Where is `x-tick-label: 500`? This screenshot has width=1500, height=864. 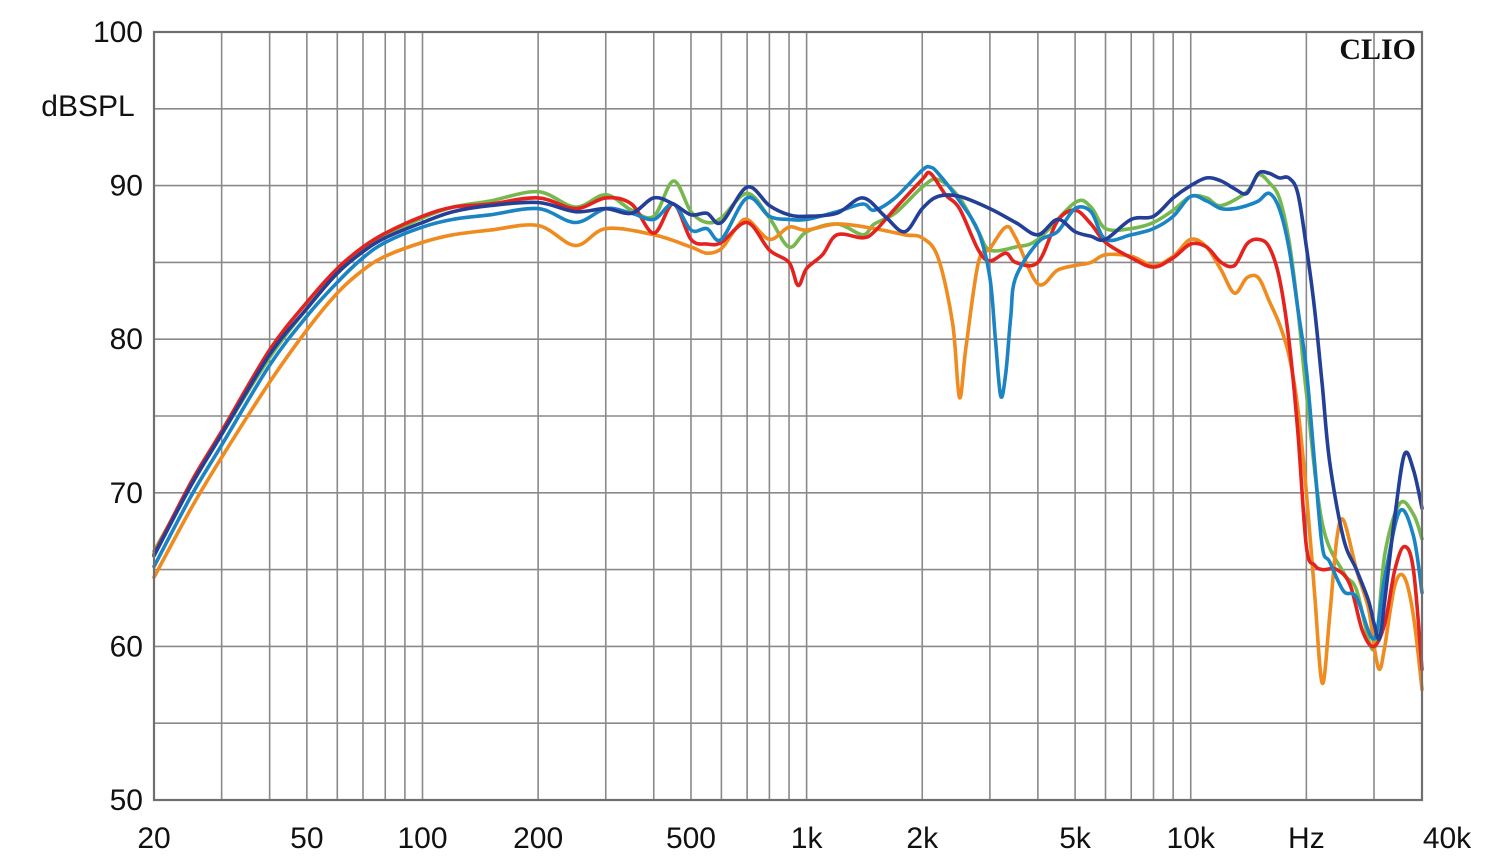 x-tick-label: 500 is located at coordinates (691, 838).